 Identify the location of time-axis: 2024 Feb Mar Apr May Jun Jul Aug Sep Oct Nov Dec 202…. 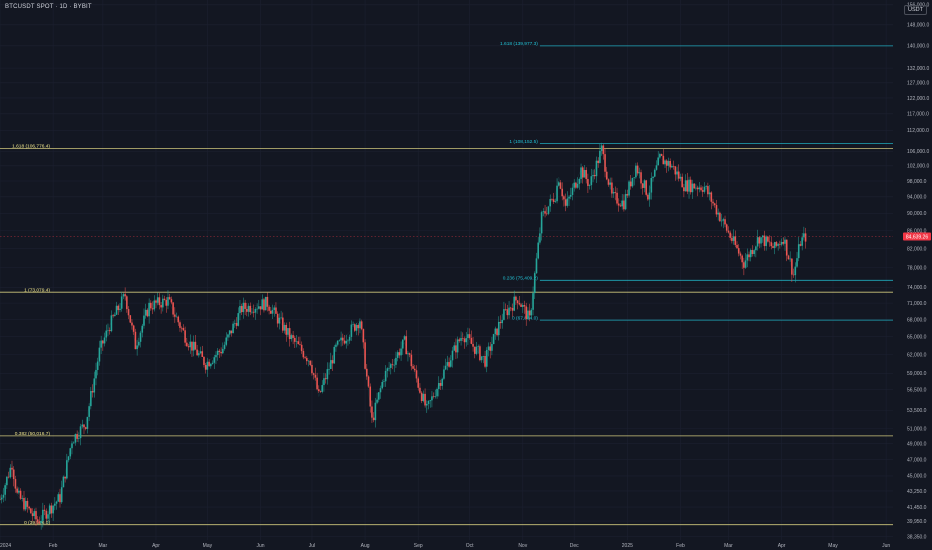
(445, 546).